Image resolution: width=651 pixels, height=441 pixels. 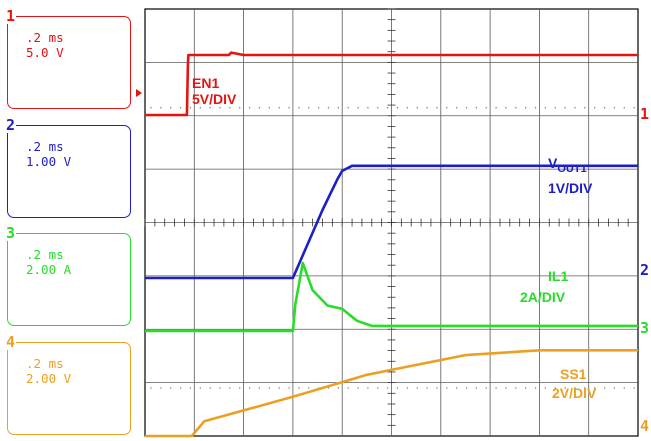 I want to click on trace-en1, so click(x=391, y=84).